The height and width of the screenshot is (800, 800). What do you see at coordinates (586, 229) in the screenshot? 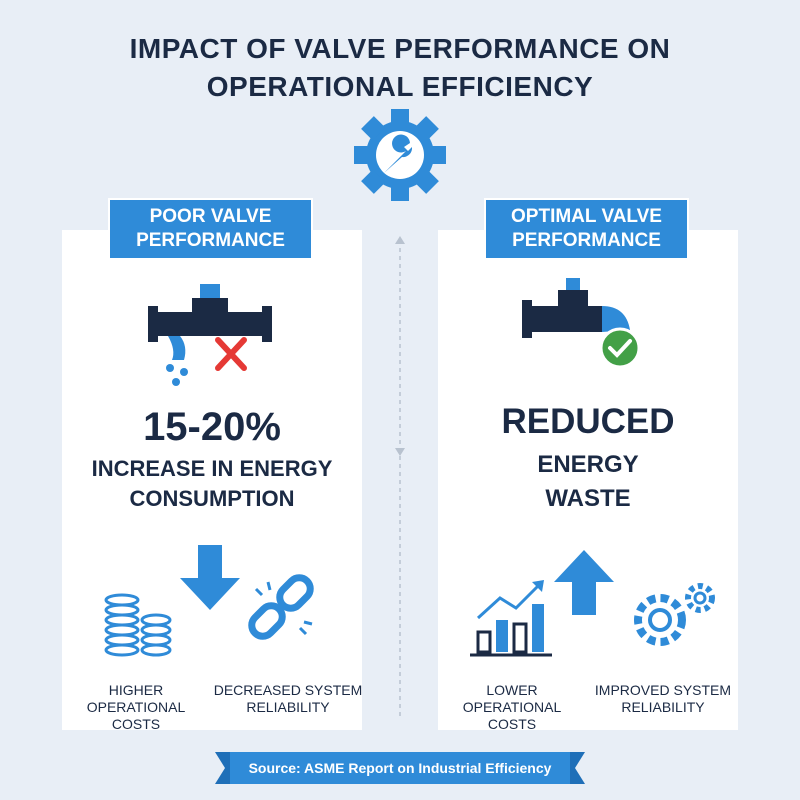
I see `panel-label: OPTIMAL VALVE PERFORMANCE` at bounding box center [586, 229].